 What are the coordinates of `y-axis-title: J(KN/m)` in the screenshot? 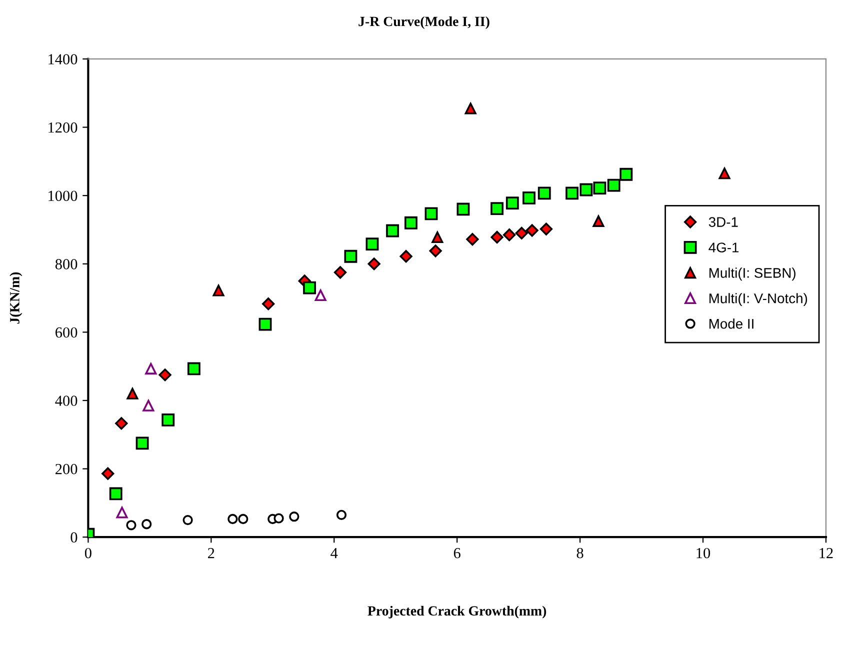 It's located at (16, 298).